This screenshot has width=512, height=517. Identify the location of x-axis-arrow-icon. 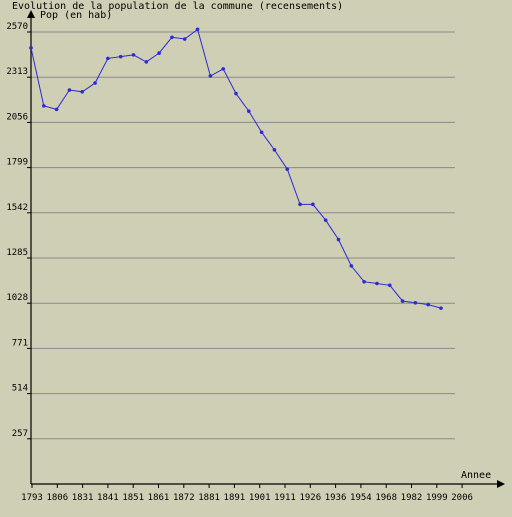
(501, 484).